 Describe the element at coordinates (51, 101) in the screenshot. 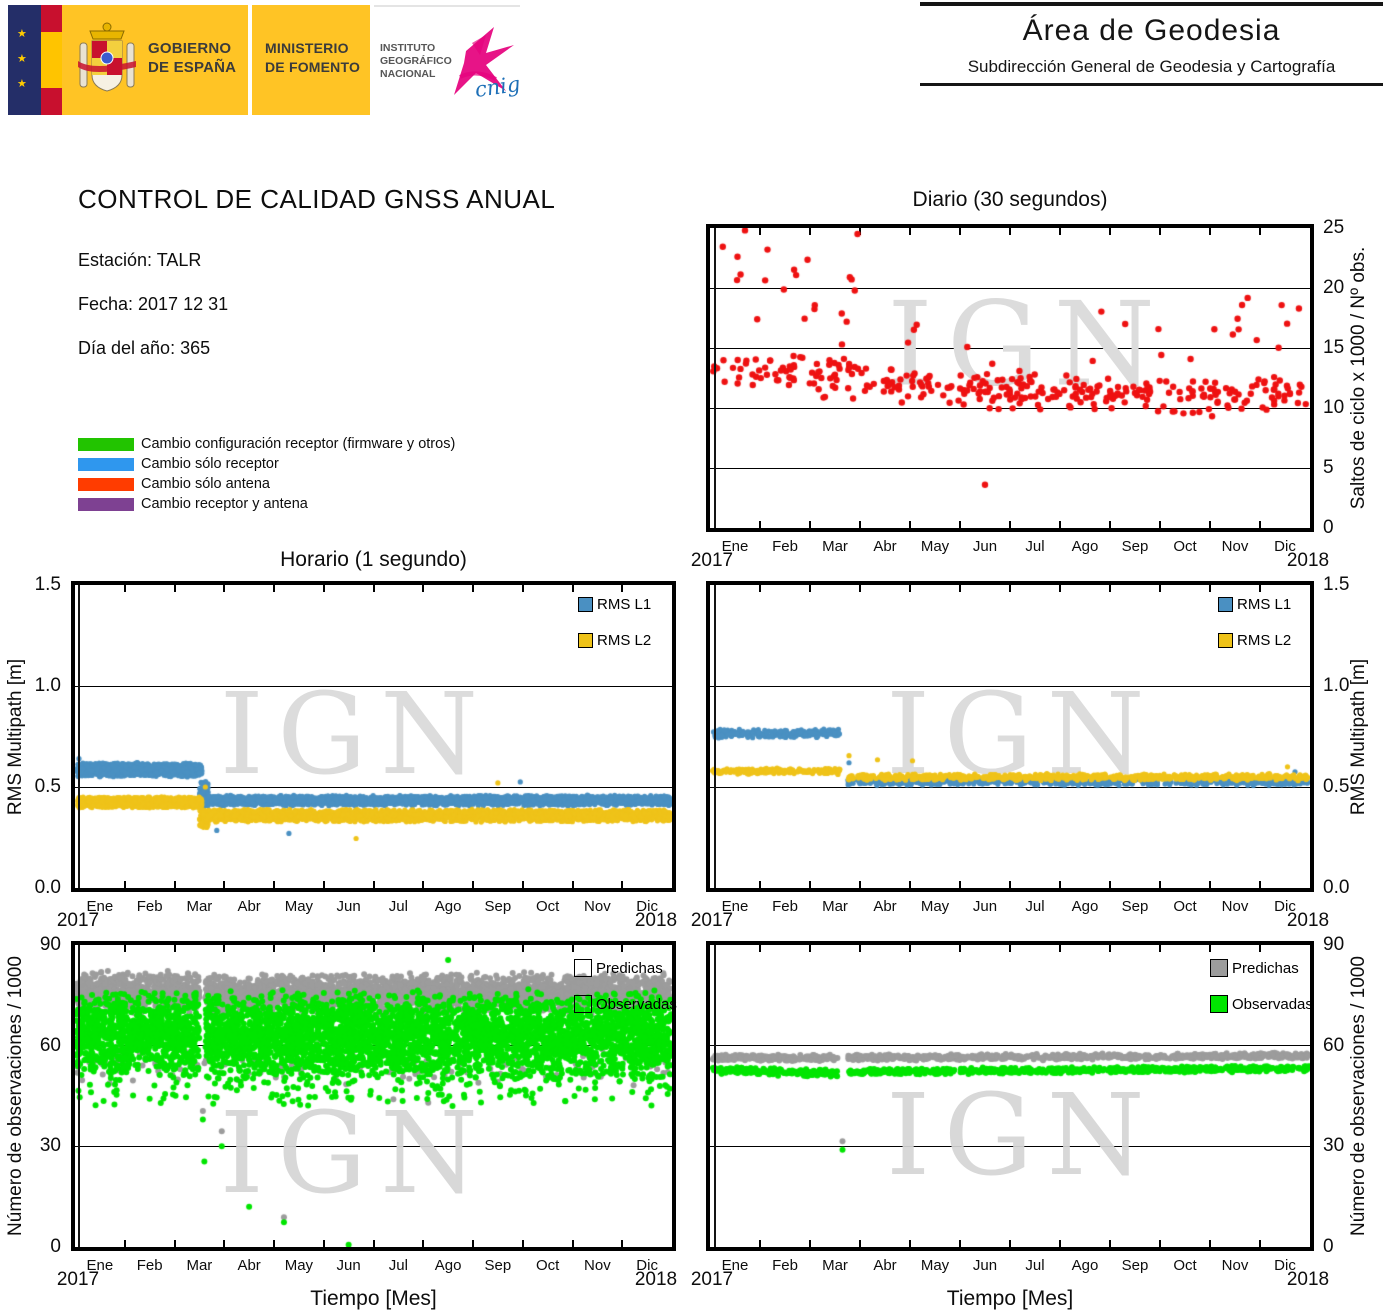

I see `flag-red-band` at that location.